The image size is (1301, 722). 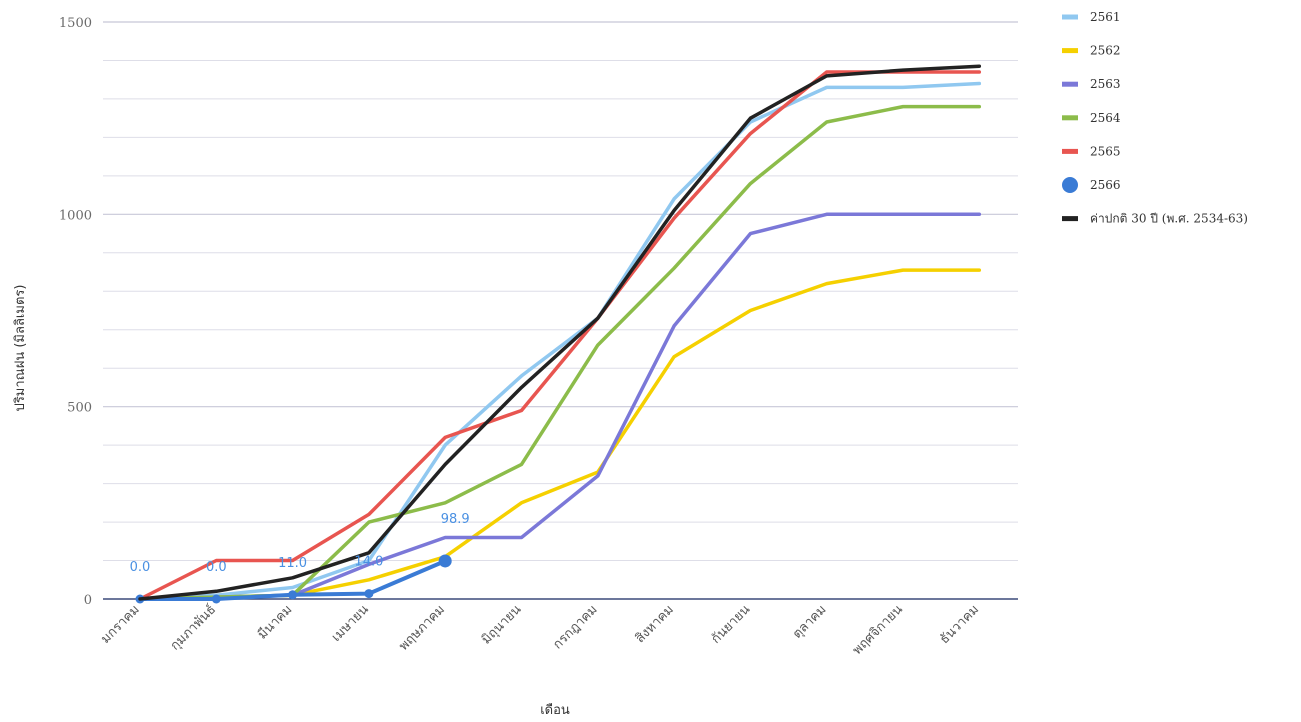 I want to click on x-tick-label: สิงหาคม, so click(x=655, y=624).